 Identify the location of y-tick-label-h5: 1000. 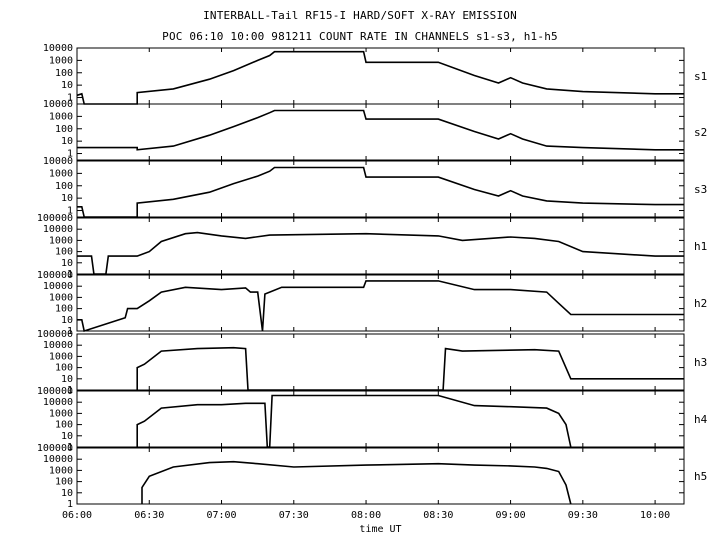
(61, 470).